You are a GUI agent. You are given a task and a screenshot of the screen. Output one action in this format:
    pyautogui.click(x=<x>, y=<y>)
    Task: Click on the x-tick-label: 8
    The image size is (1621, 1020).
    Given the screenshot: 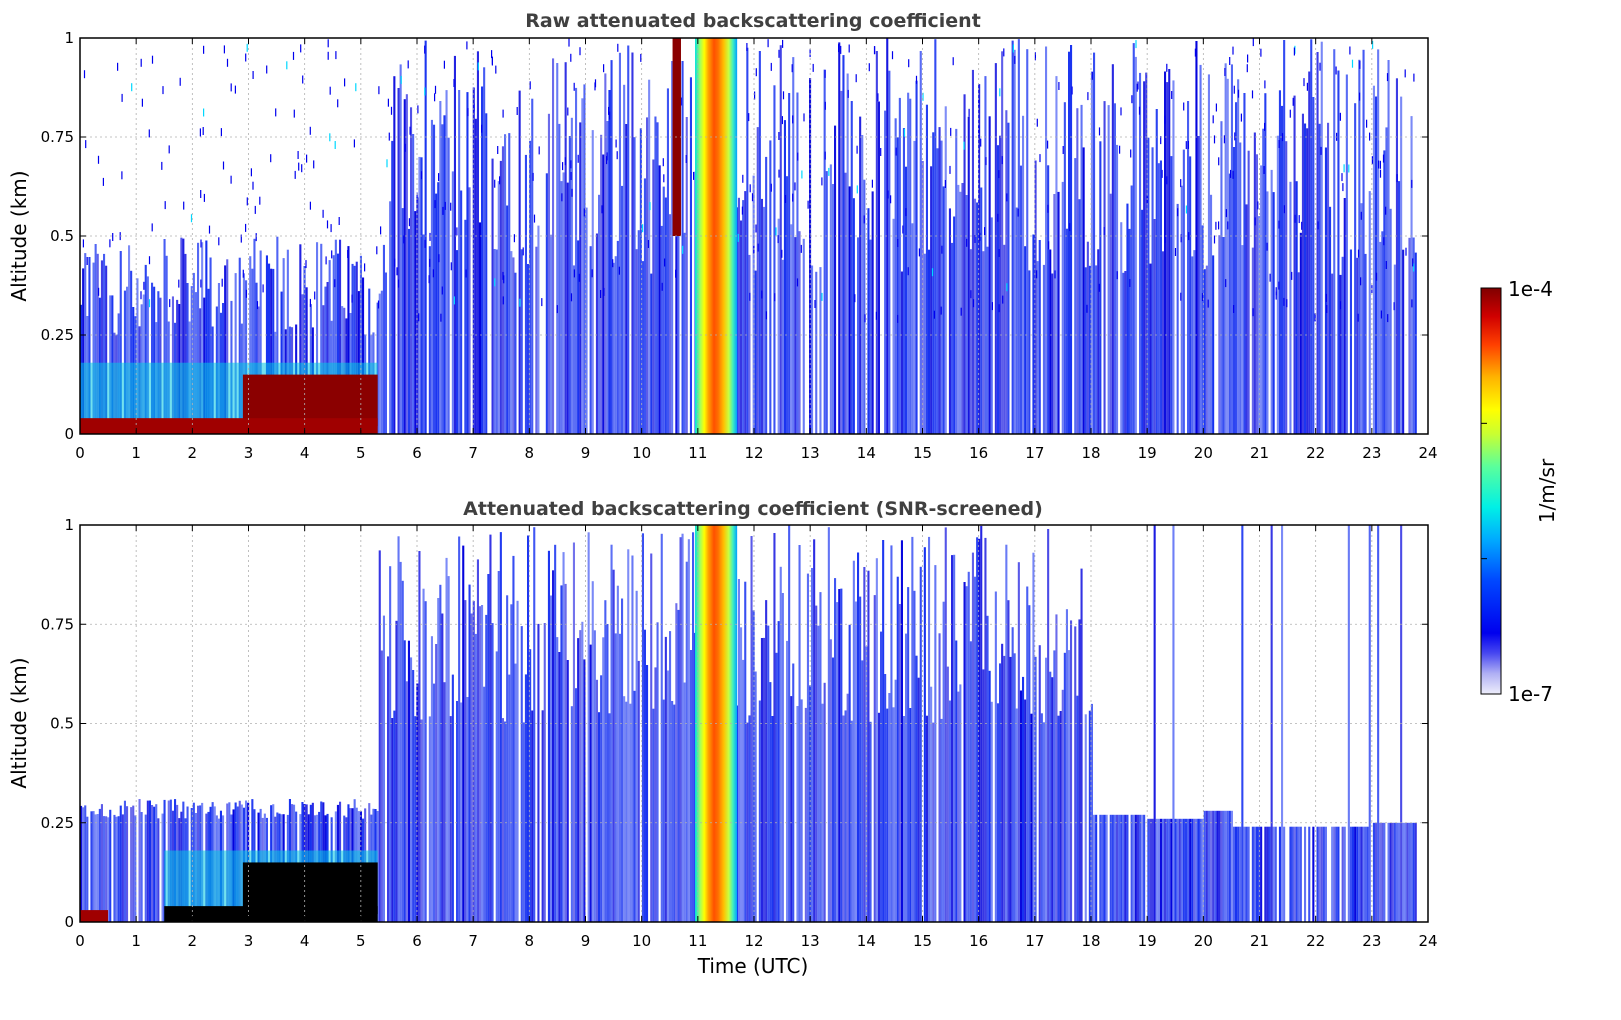 What is the action you would take?
    pyautogui.click(x=530, y=453)
    